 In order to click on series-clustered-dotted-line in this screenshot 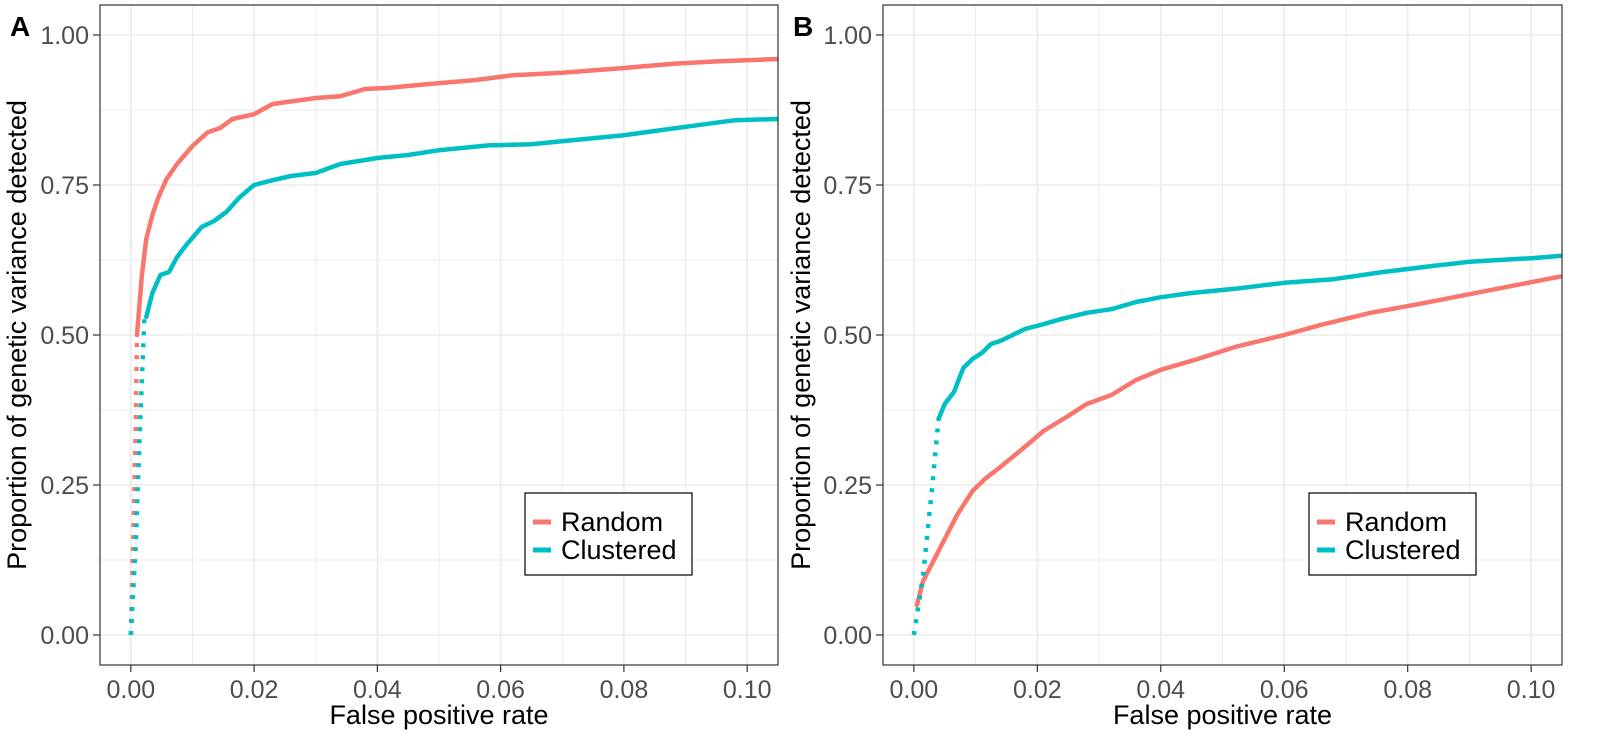, I will do `click(137, 476)`.